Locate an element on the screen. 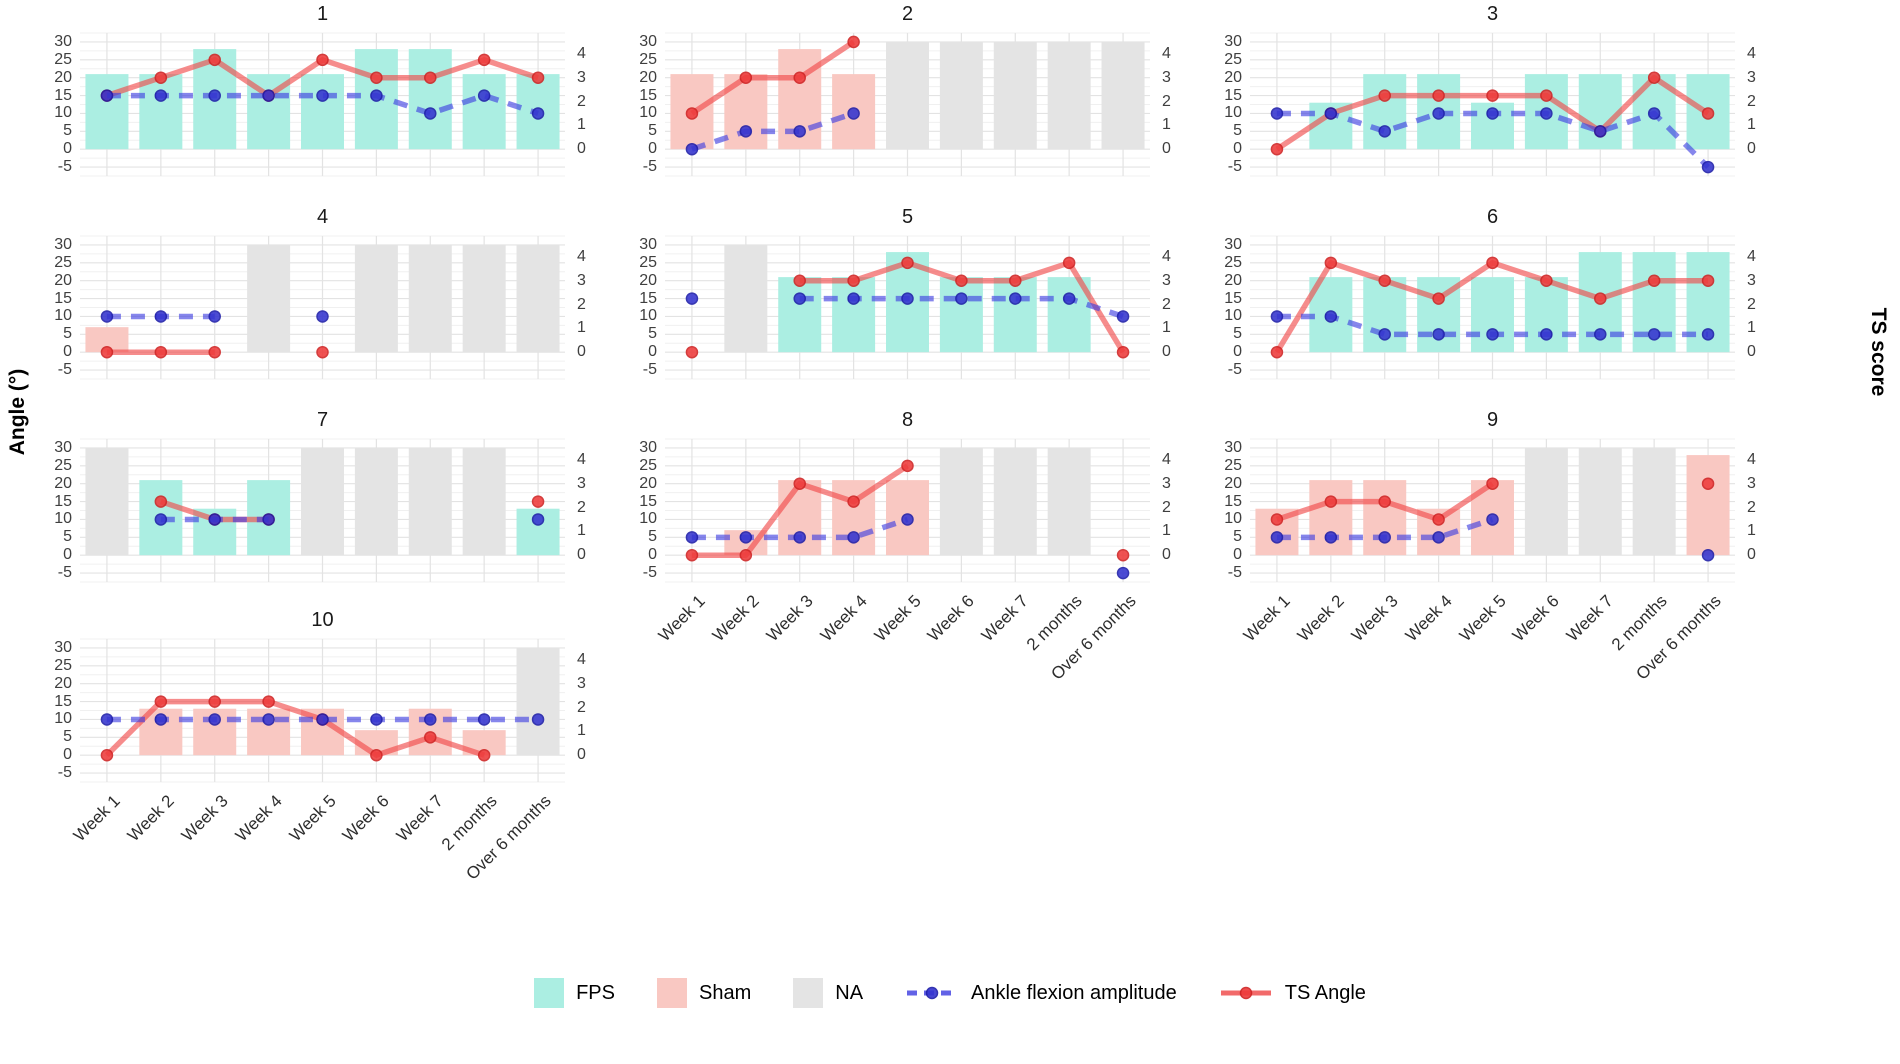 This screenshot has width=1900, height=1064. left-tick-label: 0 is located at coordinates (67, 555).